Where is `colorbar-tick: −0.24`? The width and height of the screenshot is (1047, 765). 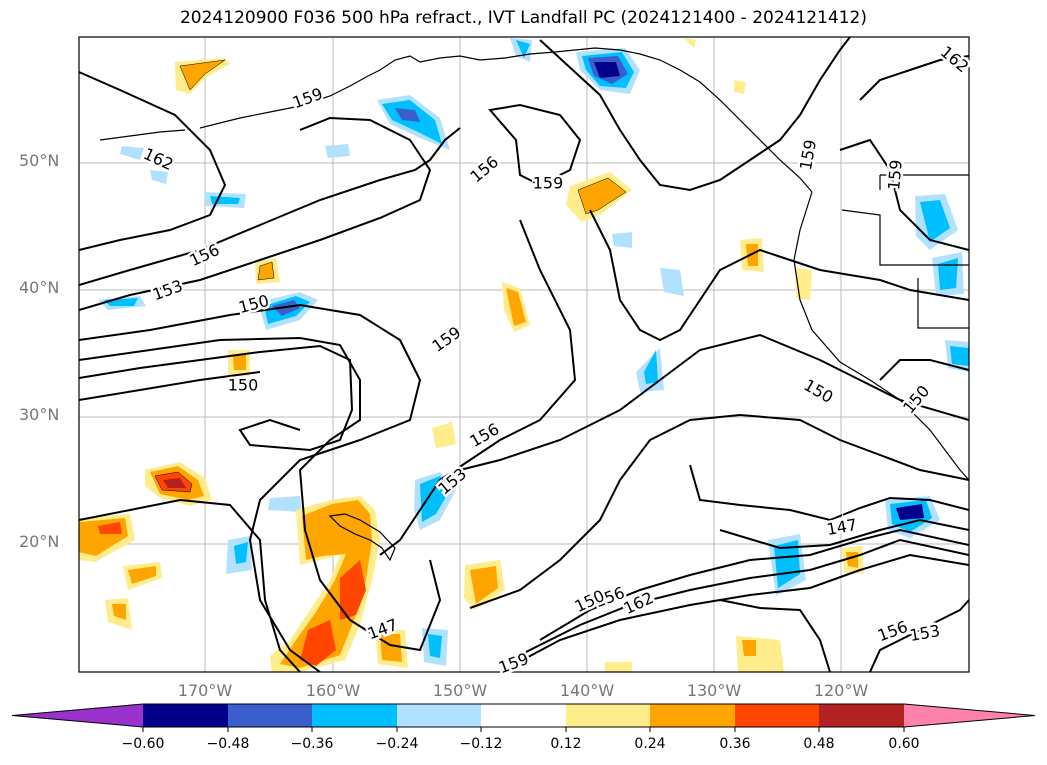 colorbar-tick: −0.24 is located at coordinates (397, 744).